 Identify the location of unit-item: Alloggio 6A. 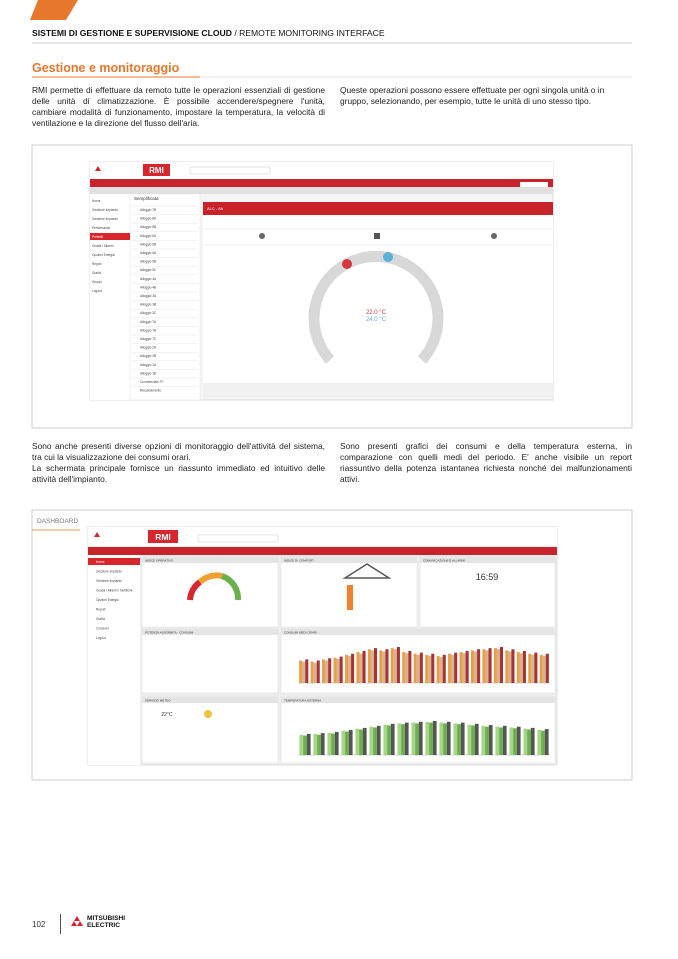
(148, 236).